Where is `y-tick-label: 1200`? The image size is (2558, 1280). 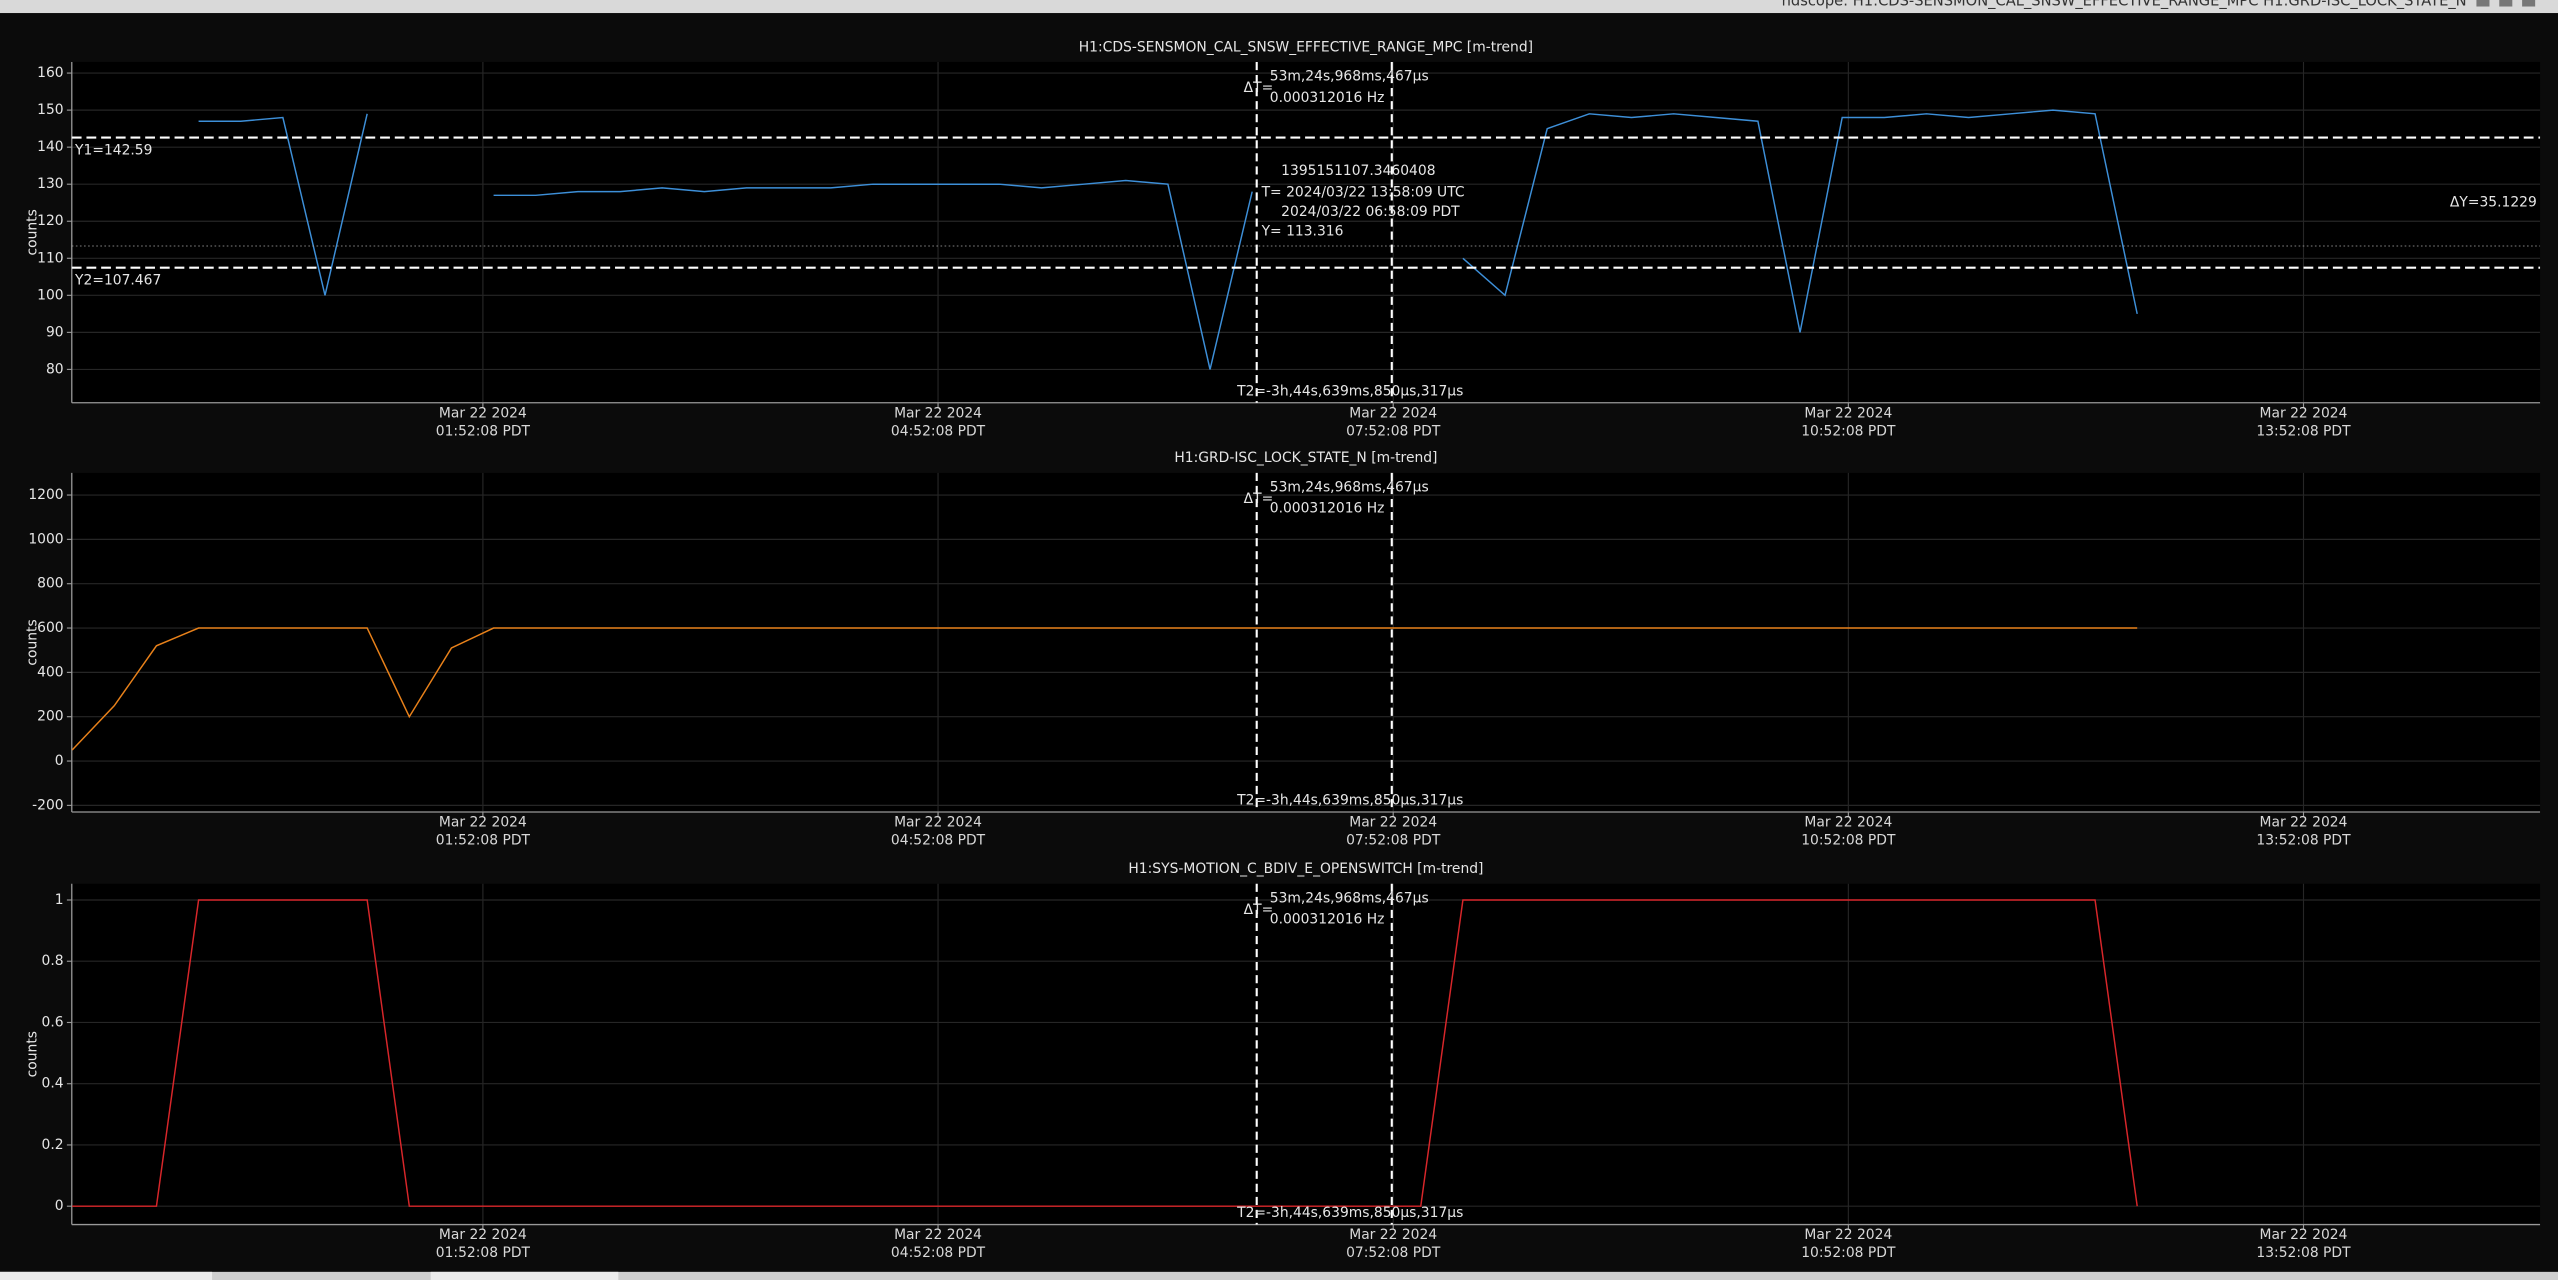
y-tick-label: 1200 is located at coordinates (45, 495).